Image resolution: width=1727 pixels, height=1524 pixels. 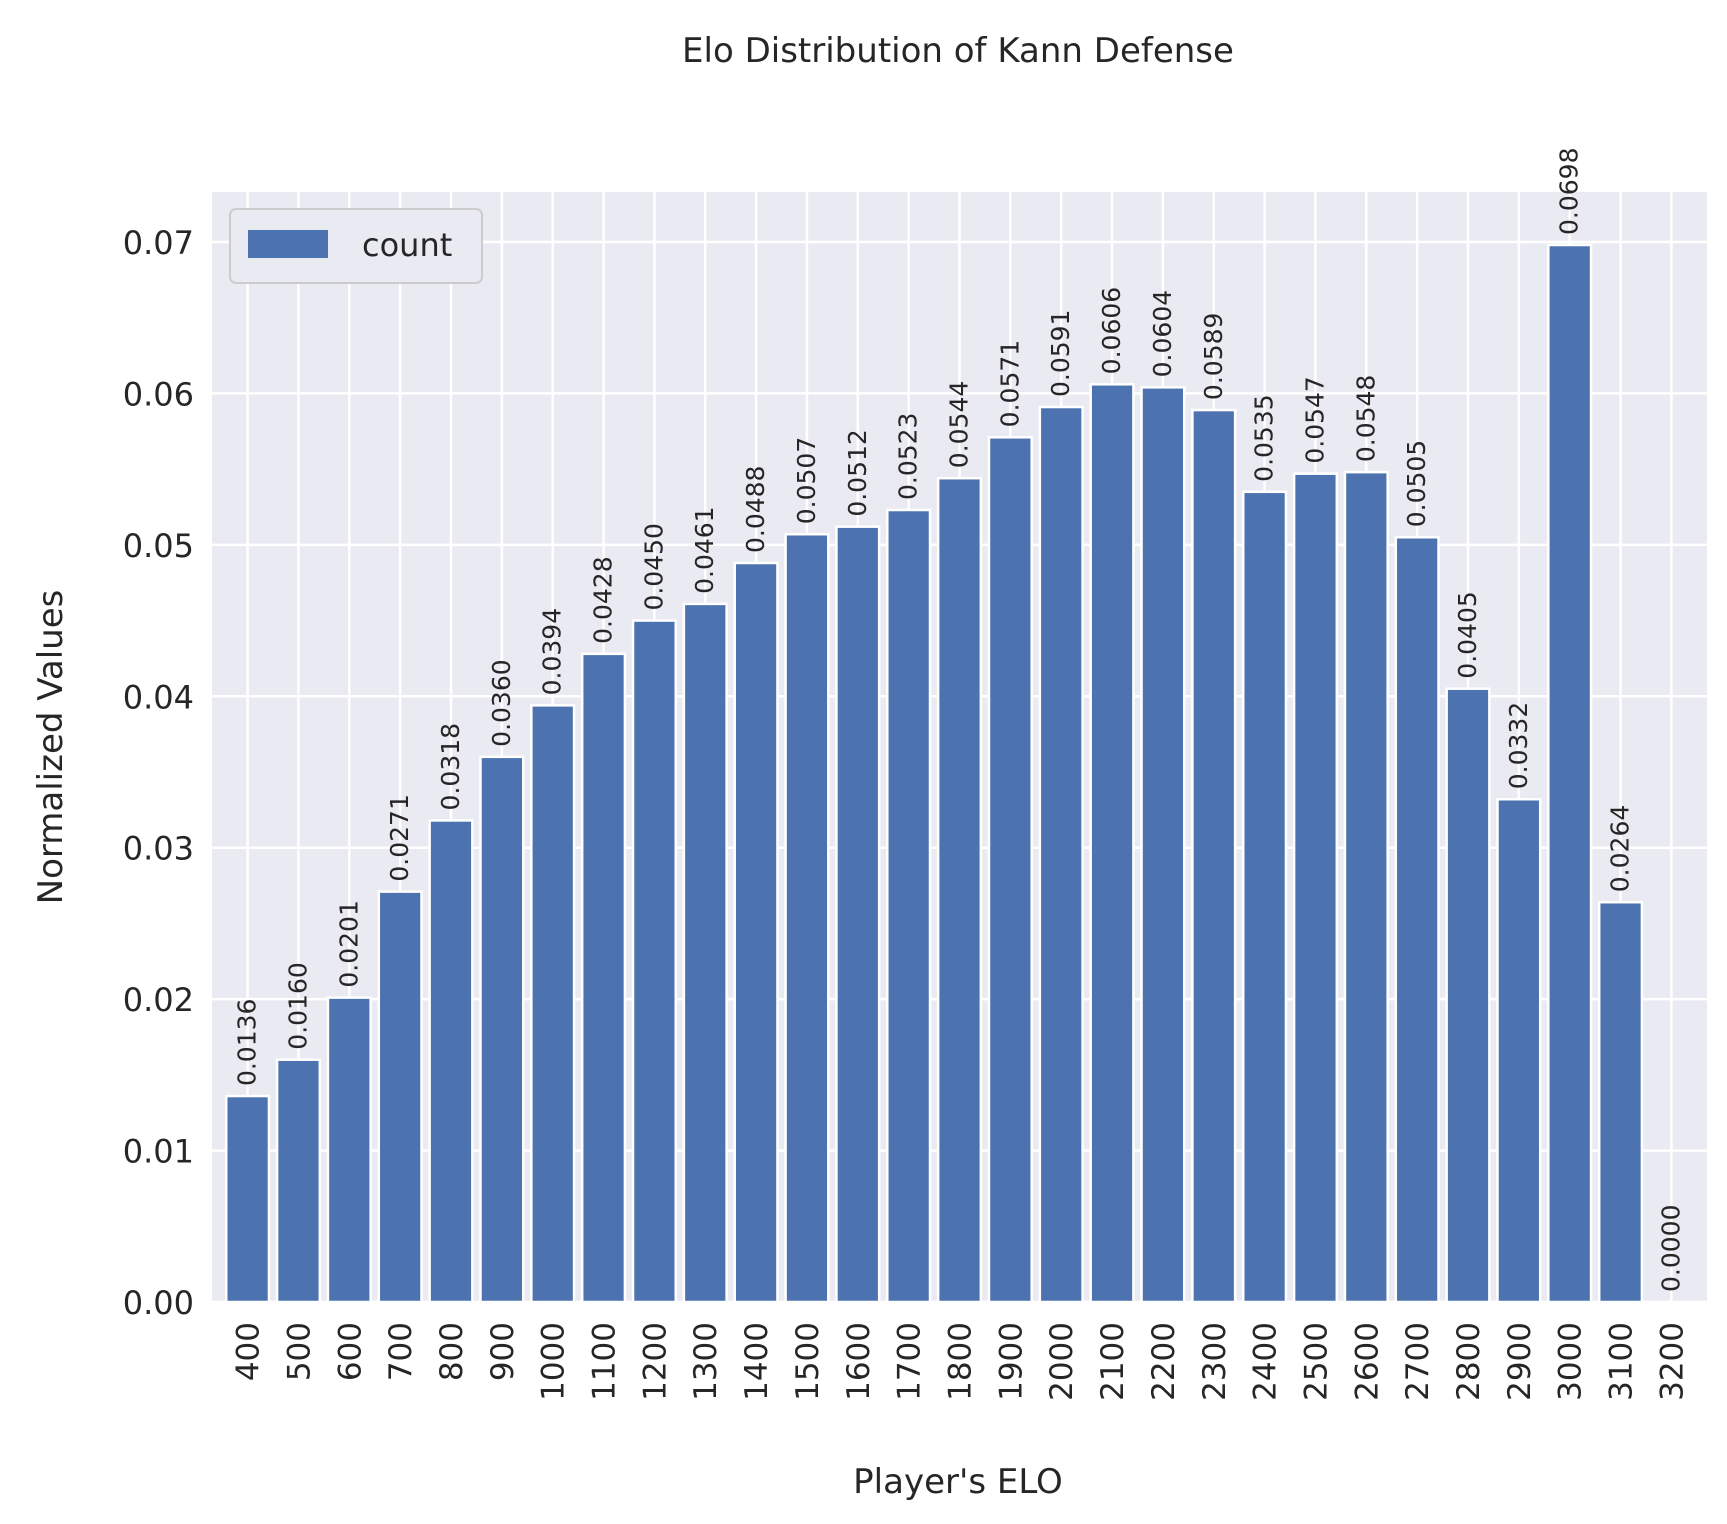 What do you see at coordinates (51, 747) in the screenshot?
I see `y-axis-label: Normalized Values` at bounding box center [51, 747].